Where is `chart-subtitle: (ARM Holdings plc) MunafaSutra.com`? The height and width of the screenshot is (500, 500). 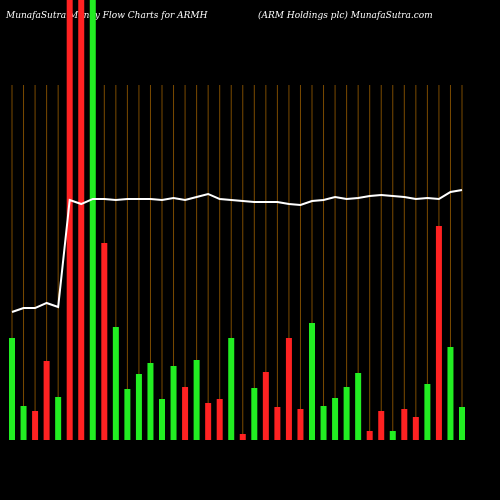
chart-subtitle: (ARM Holdings plc) MunafaSutra.com is located at coordinates (345, 15).